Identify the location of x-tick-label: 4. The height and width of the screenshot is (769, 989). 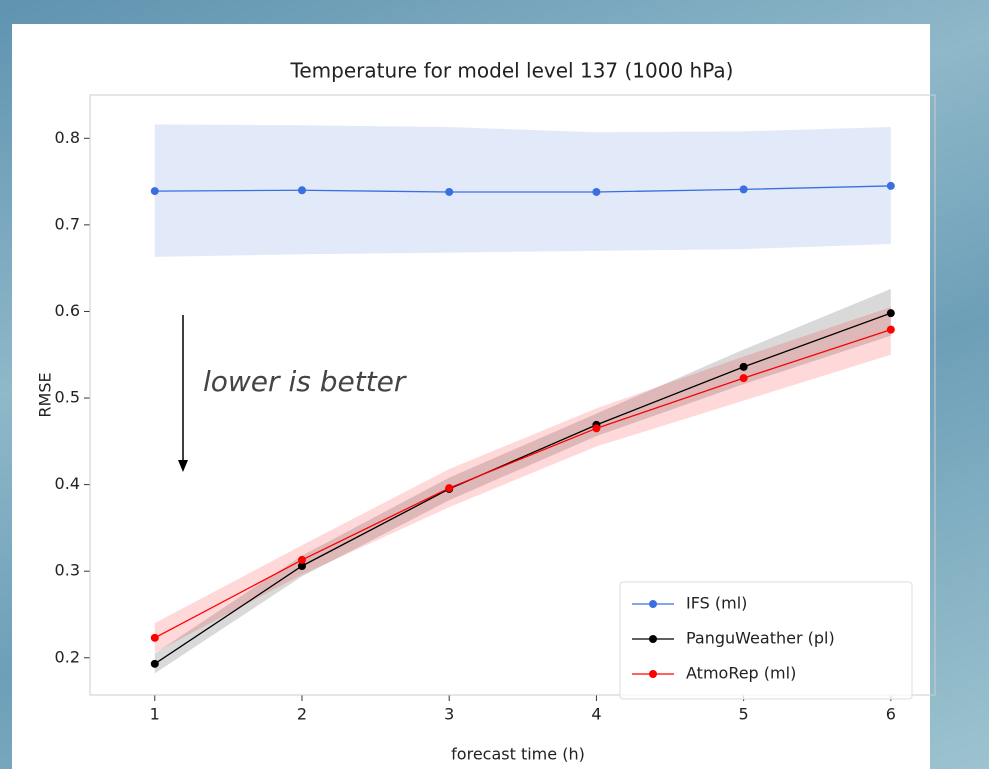
(596, 714).